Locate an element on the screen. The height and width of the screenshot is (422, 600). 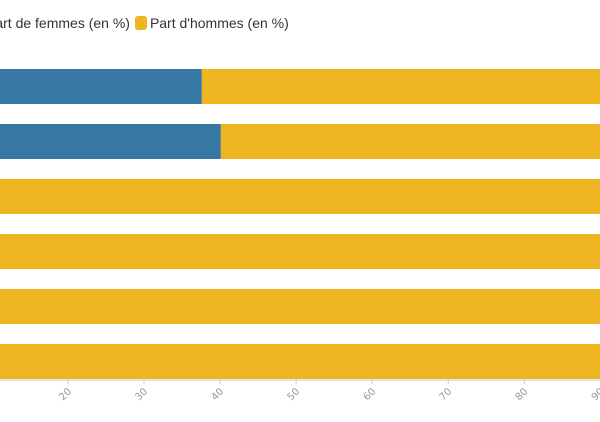
legend-label-women: Part de femmes (en %) is located at coordinates (65, 23).